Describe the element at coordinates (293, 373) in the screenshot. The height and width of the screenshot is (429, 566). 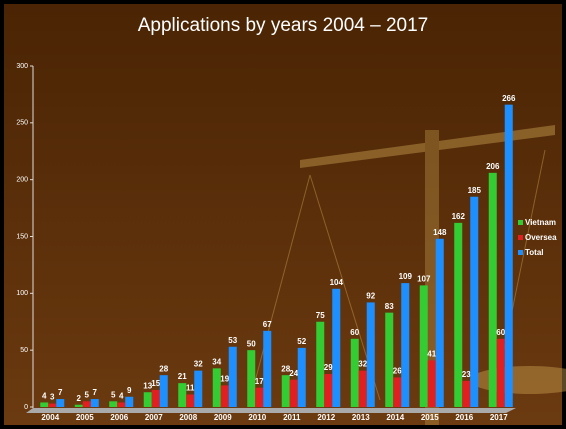
I see `data-label: 24` at that location.